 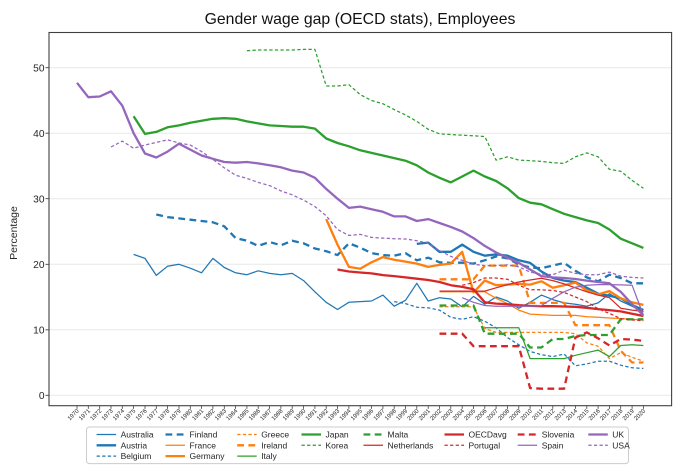 What do you see at coordinates (14, 233) in the screenshot?
I see `svg-text: Percentage` at bounding box center [14, 233].